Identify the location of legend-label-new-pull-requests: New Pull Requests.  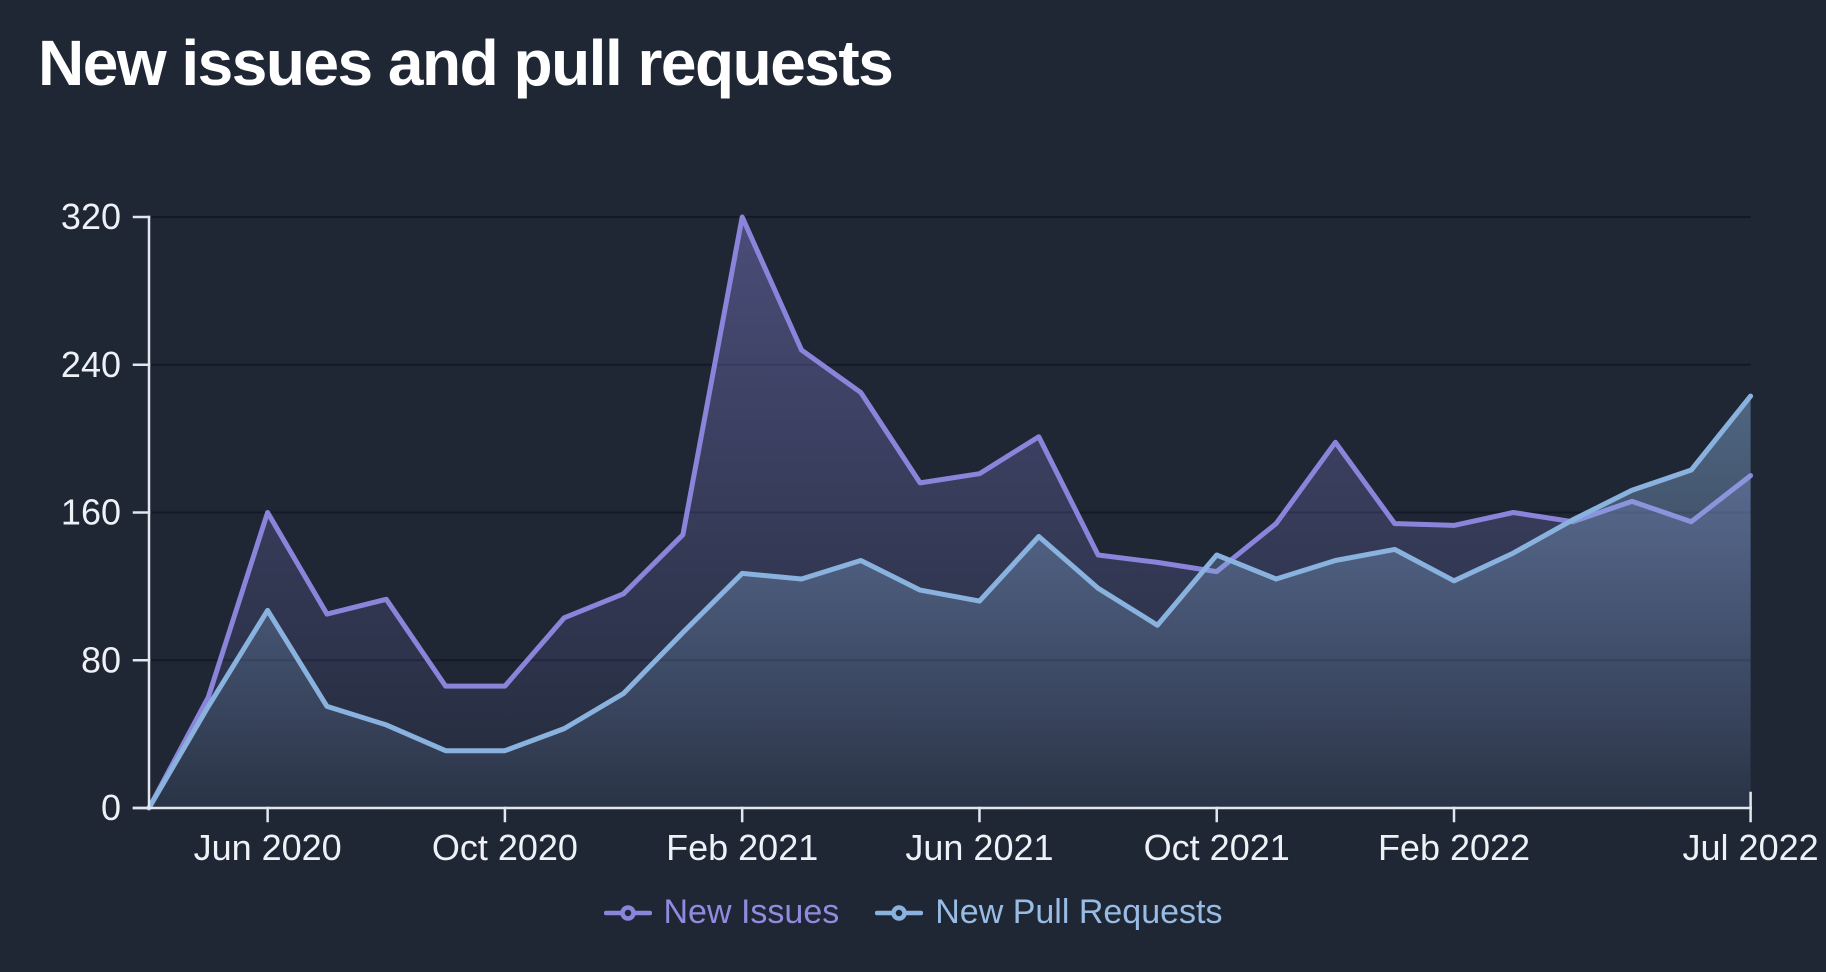
(1079, 912).